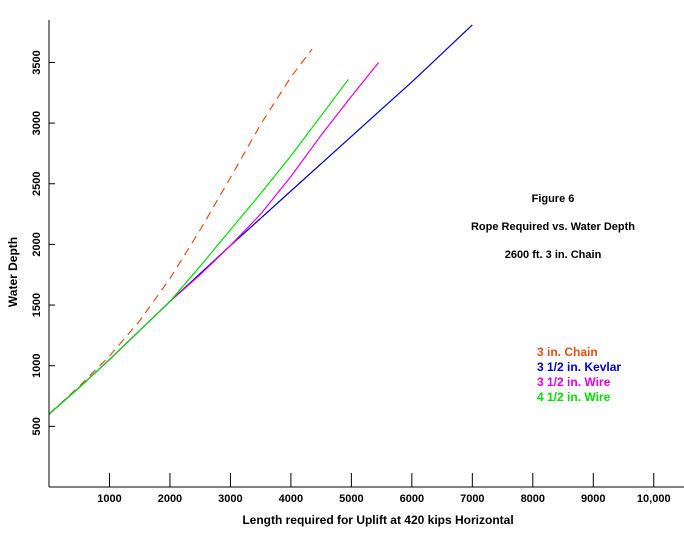 Image resolution: width=684 pixels, height=534 pixels. Describe the element at coordinates (170, 499) in the screenshot. I see `x-tick-label: 2000` at that location.